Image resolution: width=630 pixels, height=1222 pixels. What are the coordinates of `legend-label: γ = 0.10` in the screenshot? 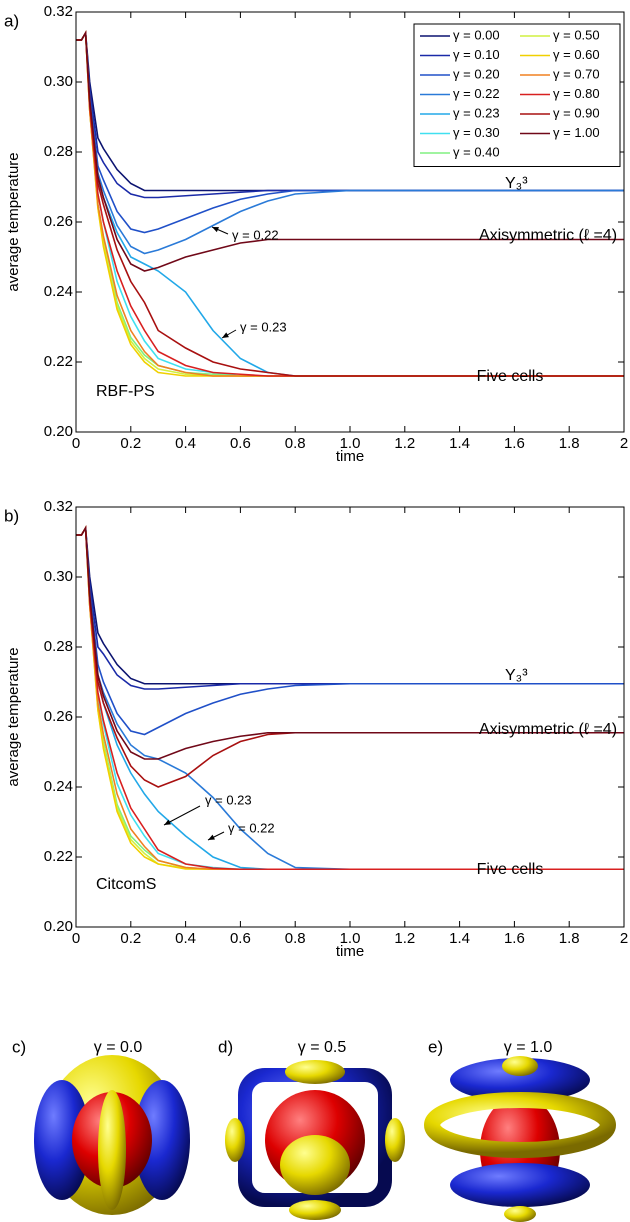 It's located at (476, 54).